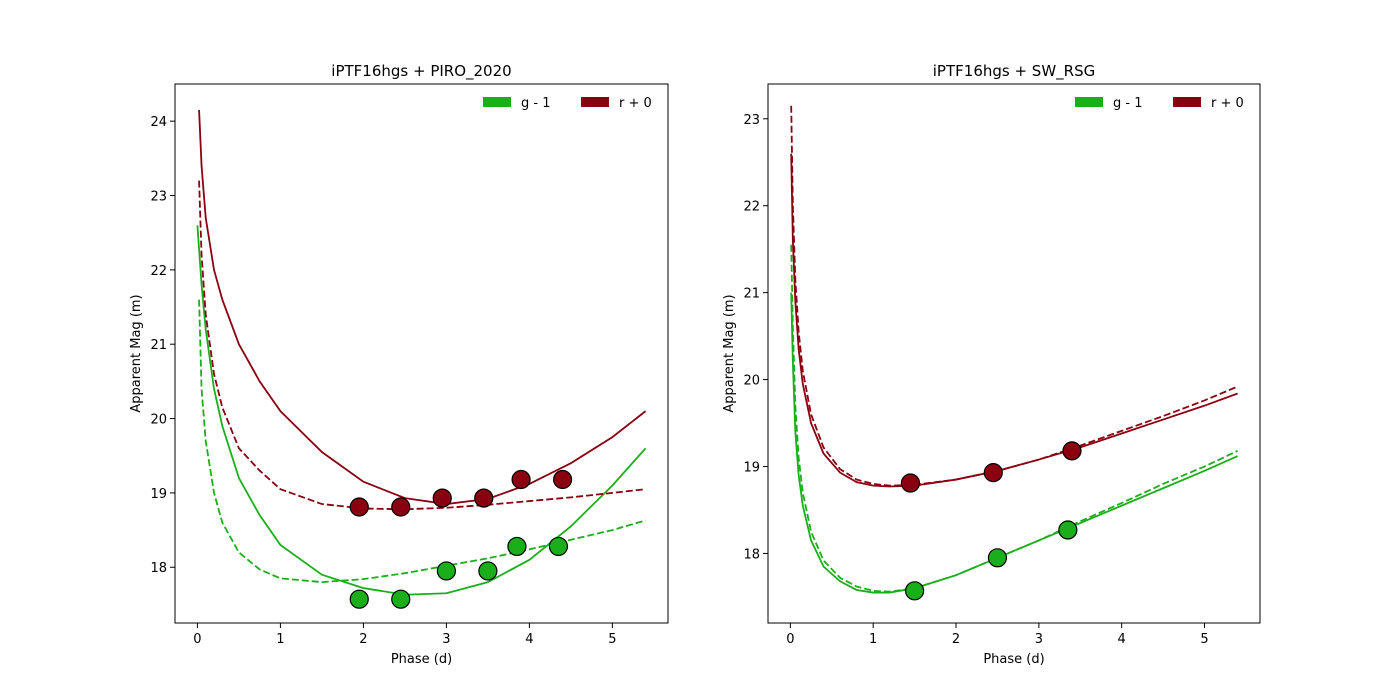 The image size is (1400, 700). I want to click on chart-title: iPTF16hgs + PIRO_2020, so click(421, 71).